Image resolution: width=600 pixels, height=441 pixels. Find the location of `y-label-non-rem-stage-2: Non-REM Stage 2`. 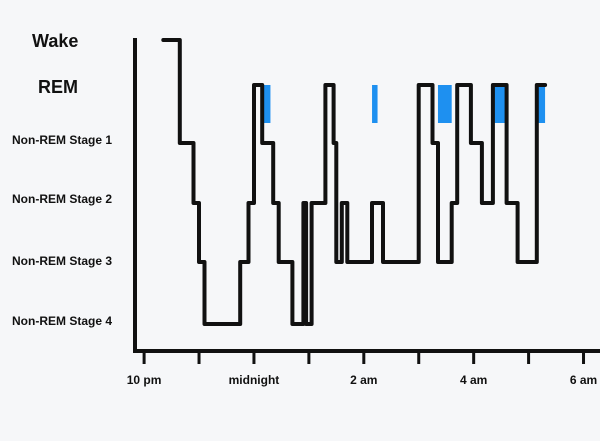

y-label-non-rem-stage-2: Non-REM Stage 2 is located at coordinates (62, 199).